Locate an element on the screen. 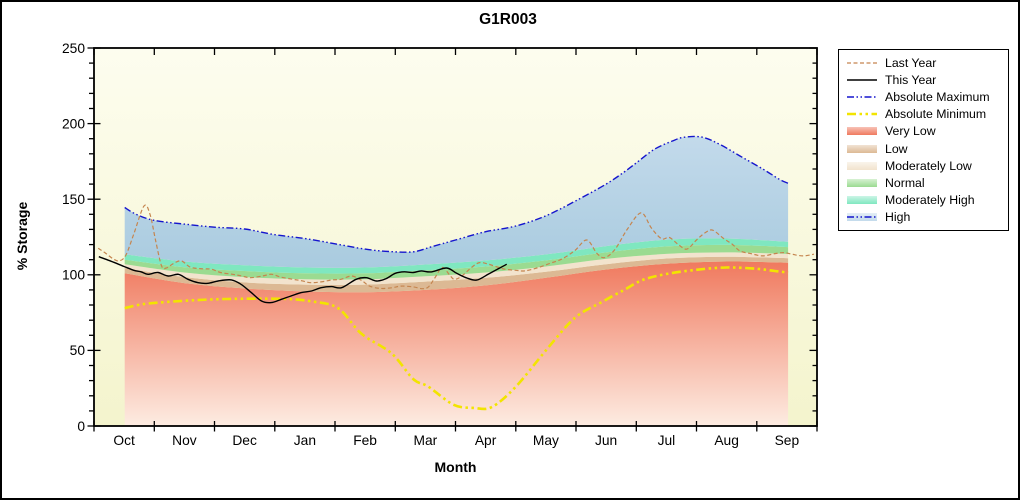 This screenshot has width=1020, height=500. legend-item: This Year is located at coordinates (923, 79).